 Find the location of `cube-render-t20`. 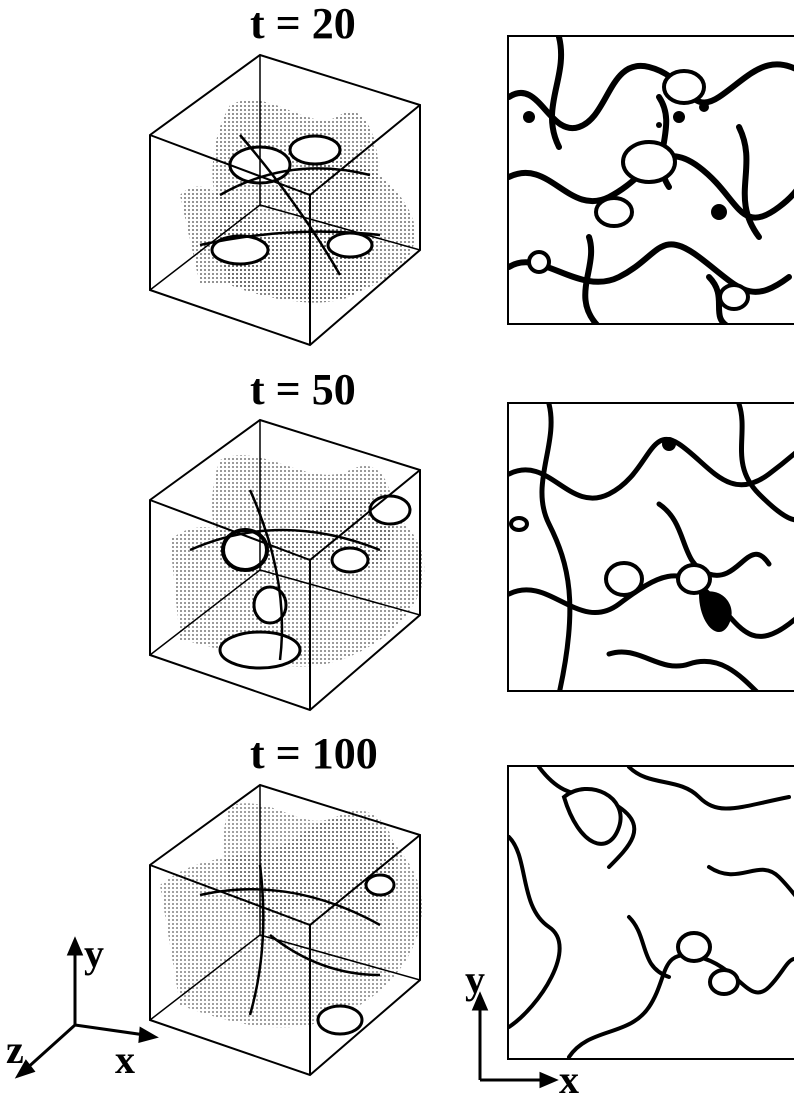

cube-render-t20 is located at coordinates (290, 197).